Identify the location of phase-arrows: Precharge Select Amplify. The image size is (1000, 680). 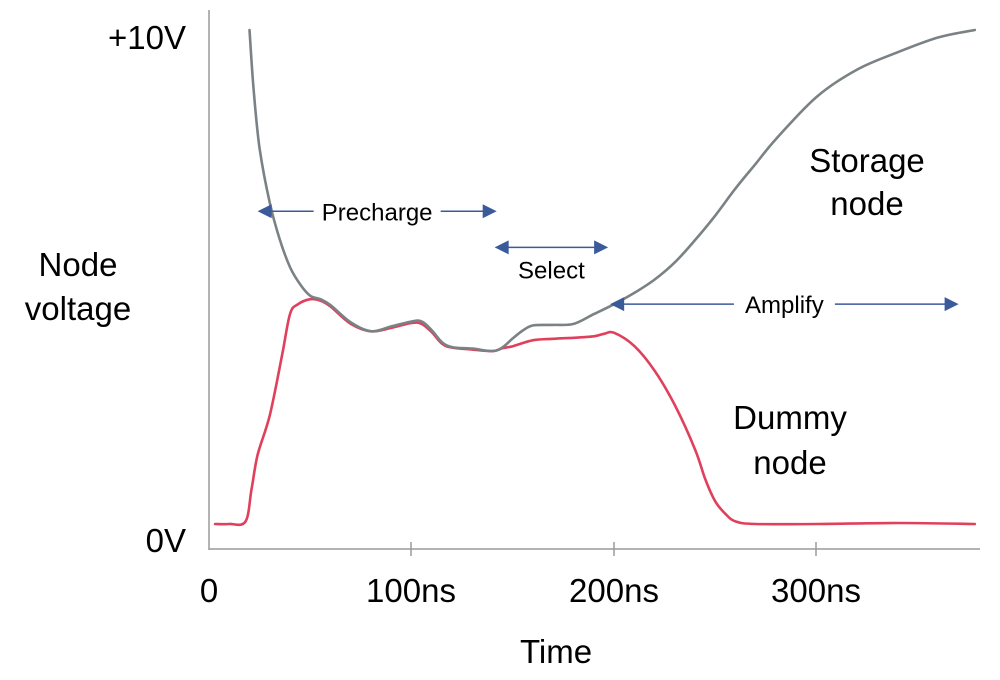
(608, 258).